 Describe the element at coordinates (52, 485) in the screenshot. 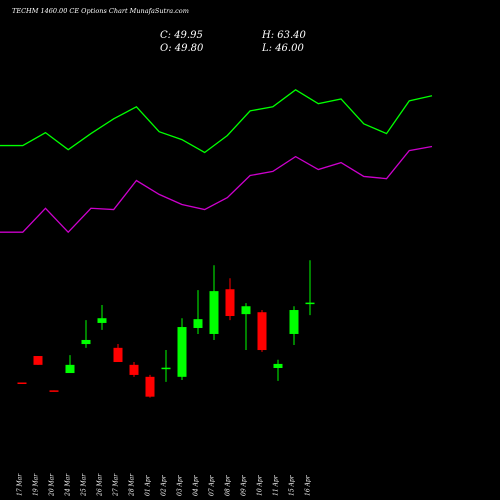

I see `x-tick-label: 20 Mar` at that location.